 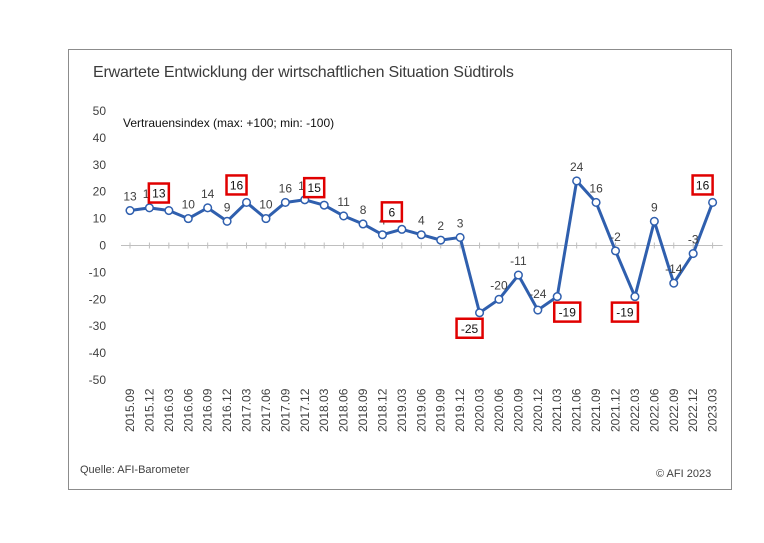 What do you see at coordinates (98, 380) in the screenshot?
I see `y-tick-label: -50` at bounding box center [98, 380].